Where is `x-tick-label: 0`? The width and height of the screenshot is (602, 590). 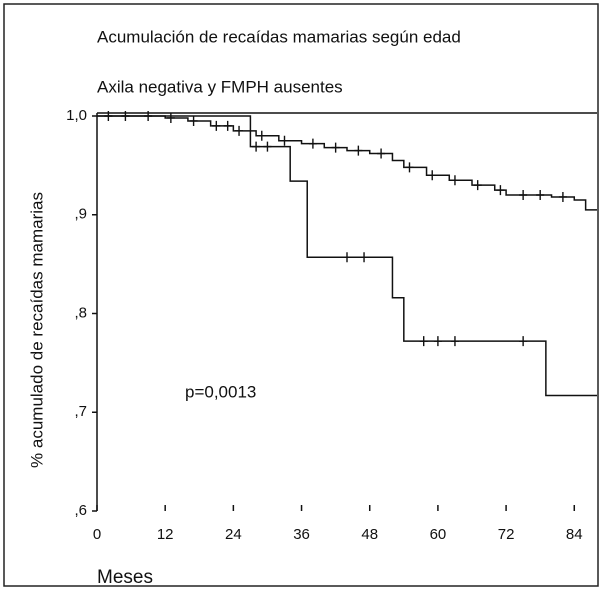
x-tick-label: 0 is located at coordinates (97, 534).